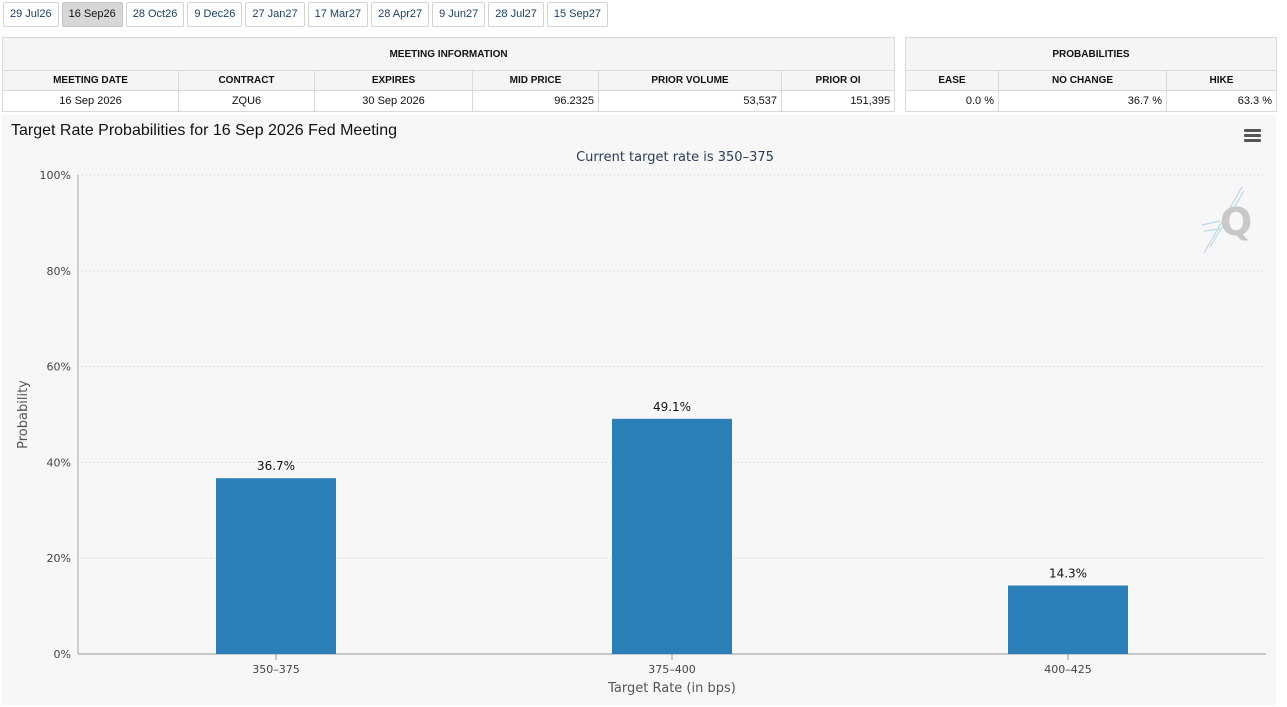 This screenshot has width=1287, height=707. What do you see at coordinates (338, 14) in the screenshot?
I see `tab-17-mar27: 17 Mar27` at bounding box center [338, 14].